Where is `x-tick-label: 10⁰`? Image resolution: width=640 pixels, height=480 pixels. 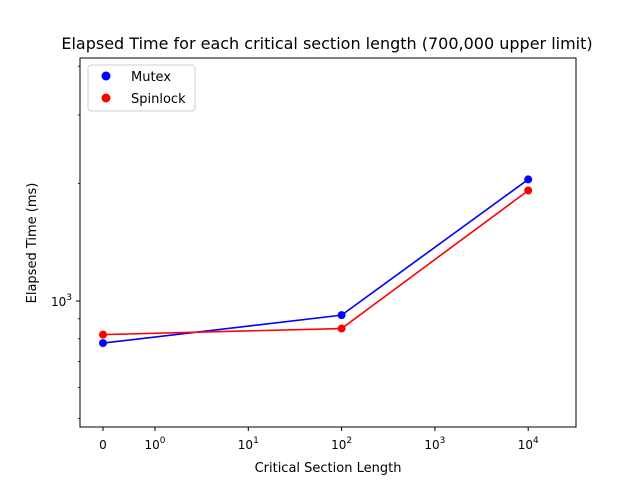
x-tick-label: 10⁰ is located at coordinates (154, 444).